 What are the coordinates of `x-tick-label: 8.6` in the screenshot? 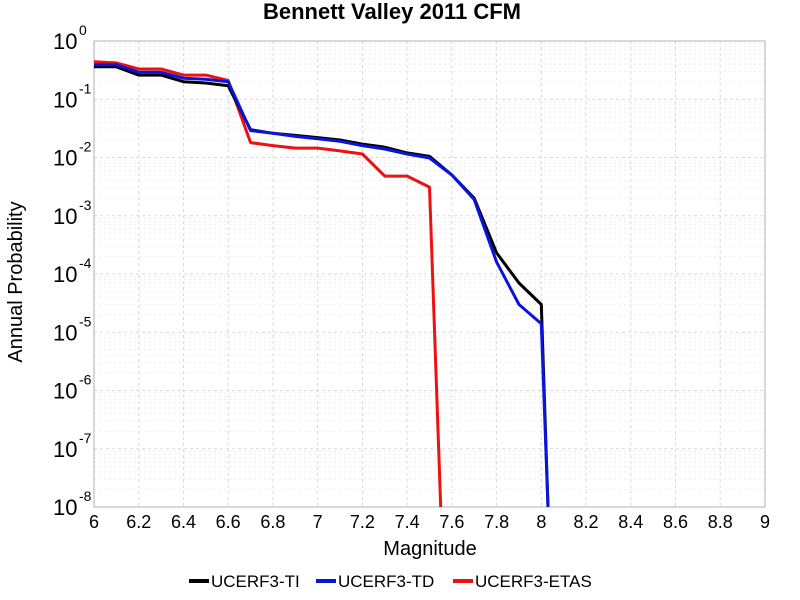 It's located at (675, 522).